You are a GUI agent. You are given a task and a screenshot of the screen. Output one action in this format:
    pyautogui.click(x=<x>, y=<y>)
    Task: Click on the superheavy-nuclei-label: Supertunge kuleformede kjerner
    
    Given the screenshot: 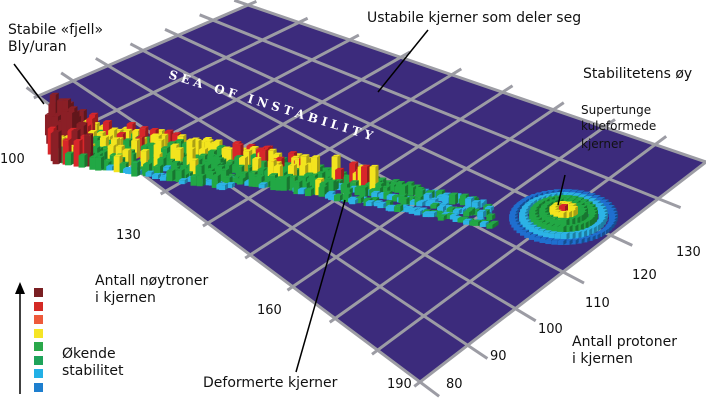 What is the action you would take?
    pyautogui.click(x=619, y=127)
    